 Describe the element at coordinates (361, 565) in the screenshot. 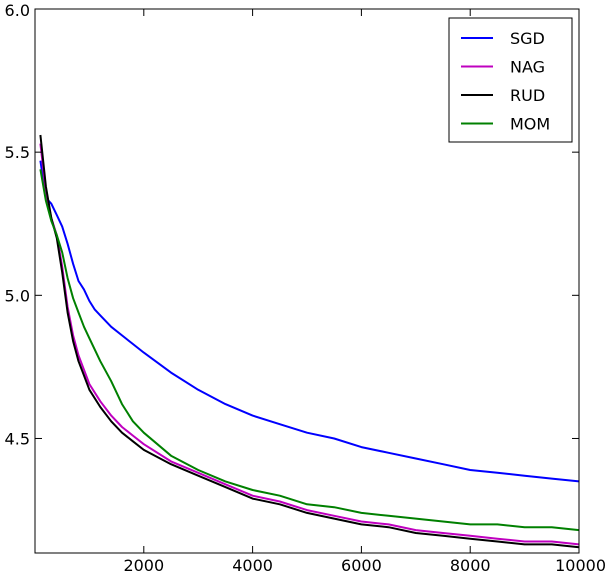

I see `x-tick-label: 6000` at that location.